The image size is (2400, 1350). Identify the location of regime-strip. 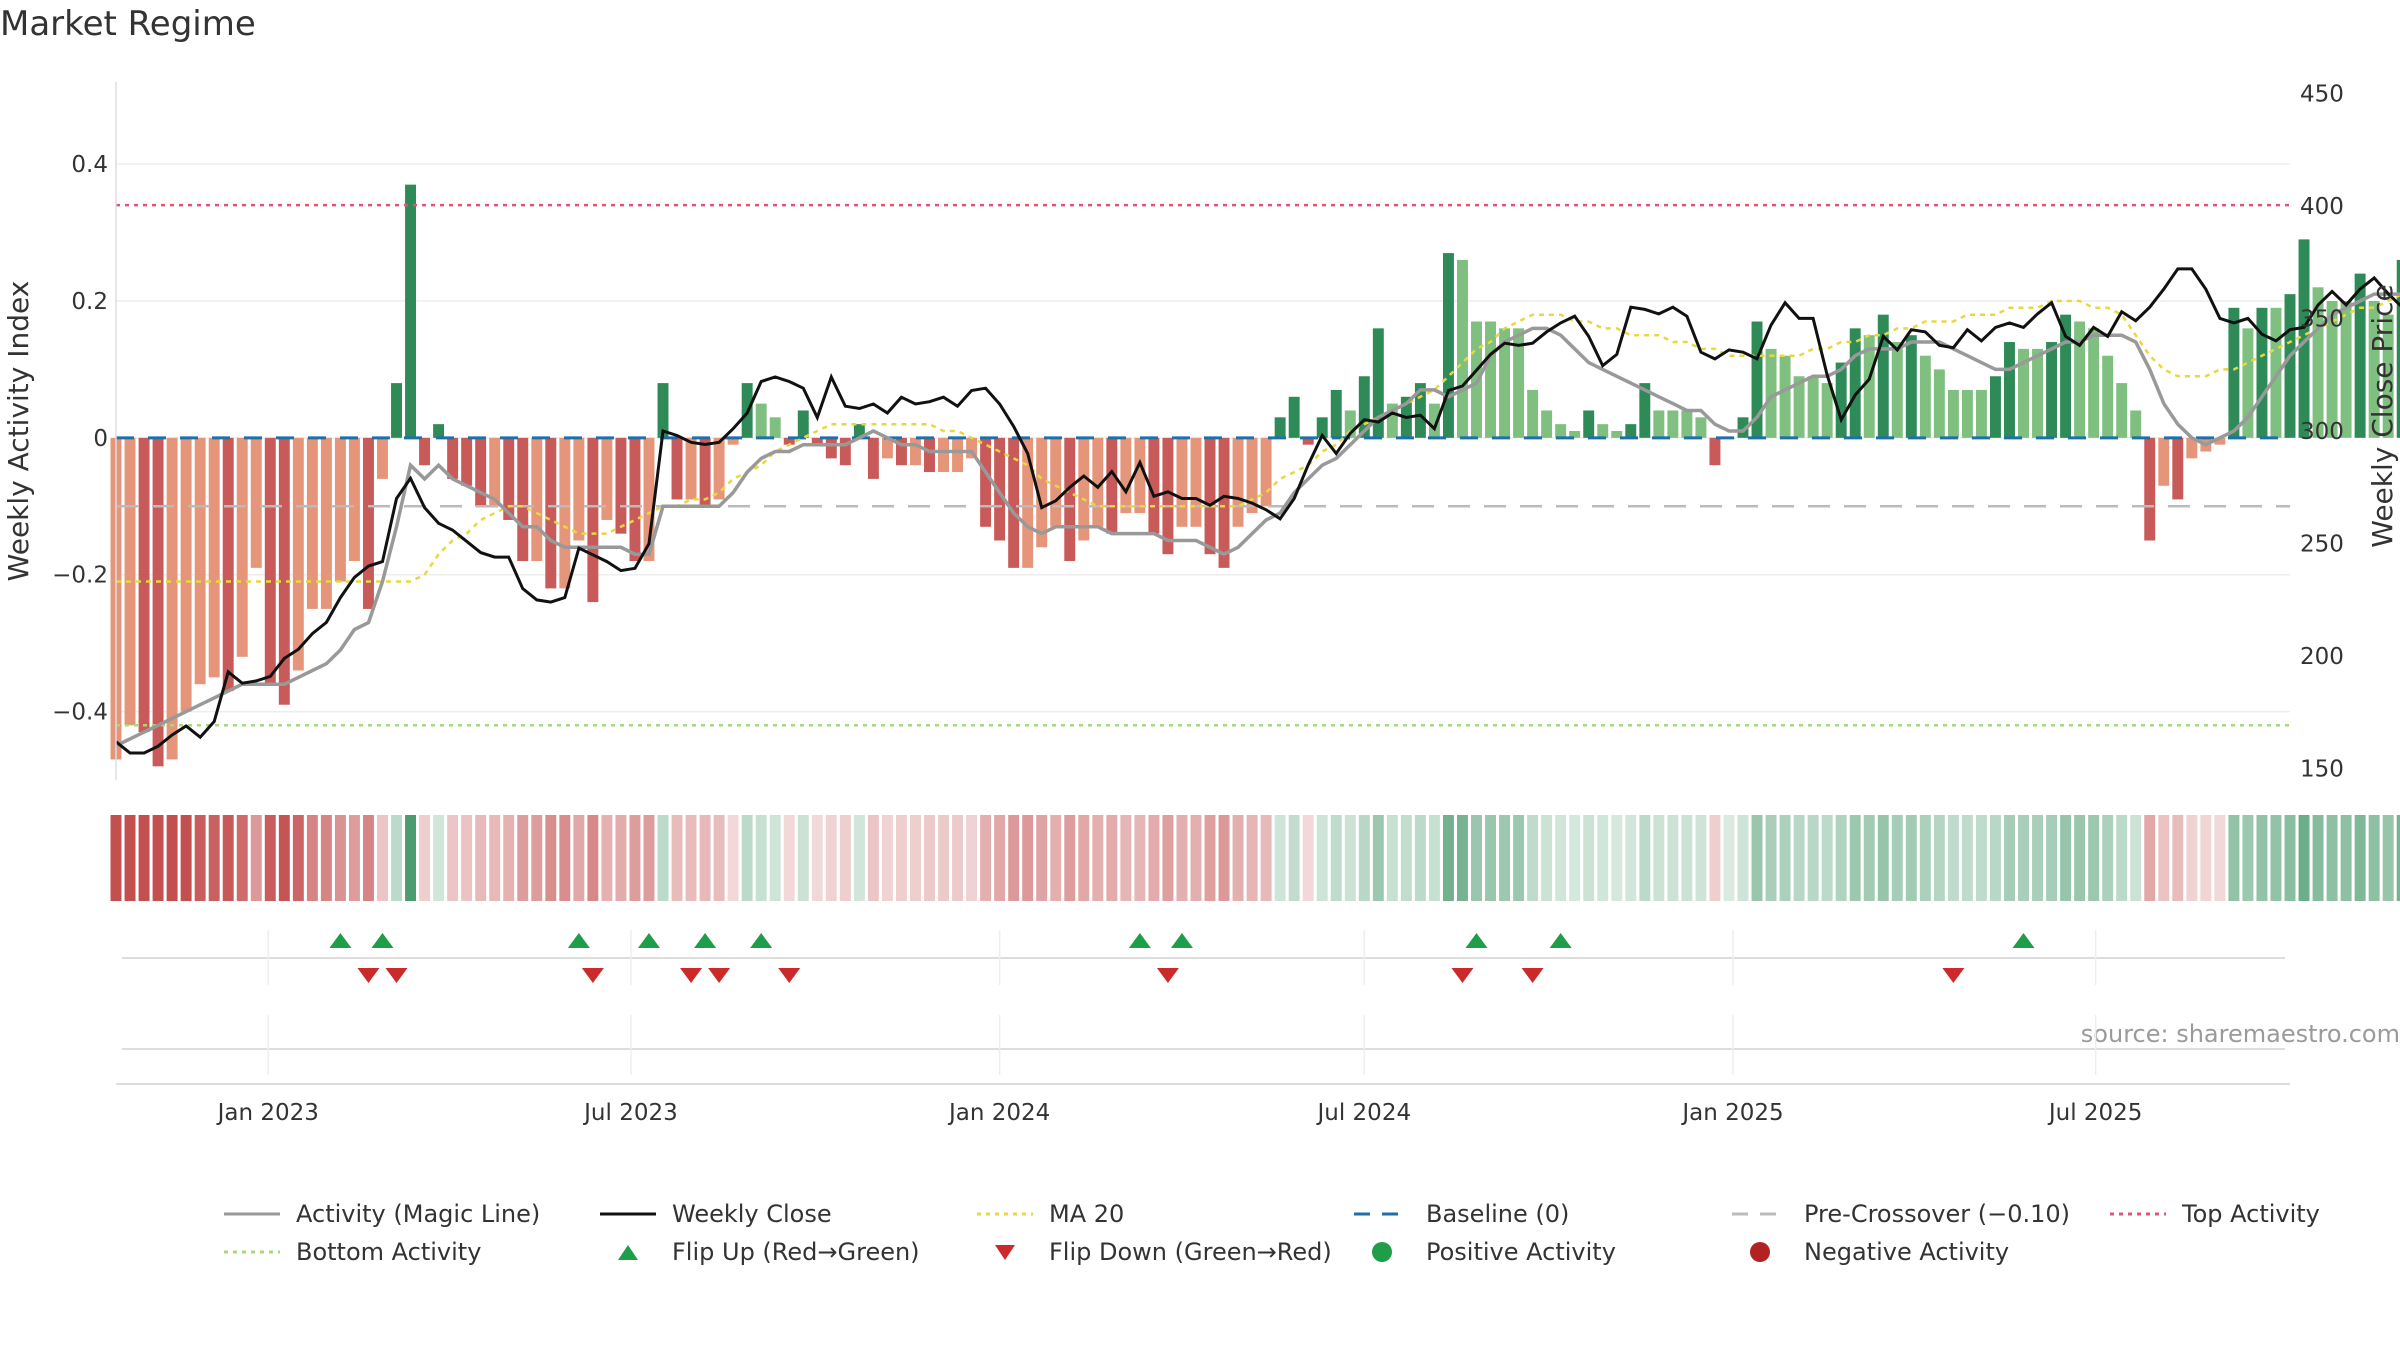
(1255, 858).